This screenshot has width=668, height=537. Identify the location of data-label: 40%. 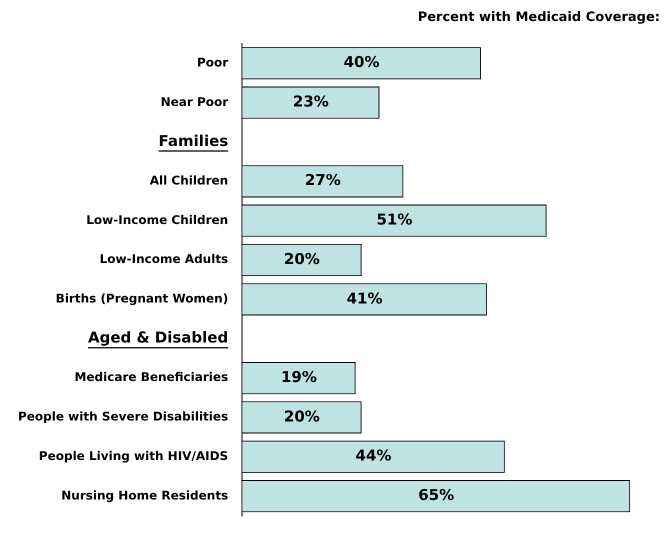
(362, 62).